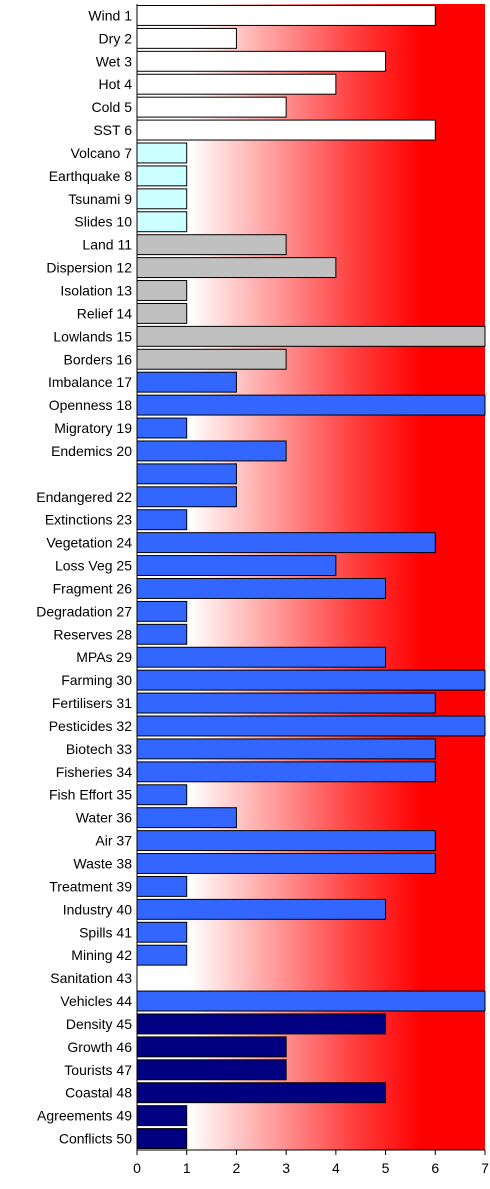 The width and height of the screenshot is (490, 1189). What do you see at coordinates (336, 1168) in the screenshot?
I see `x-tick-label-4: 4` at bounding box center [336, 1168].